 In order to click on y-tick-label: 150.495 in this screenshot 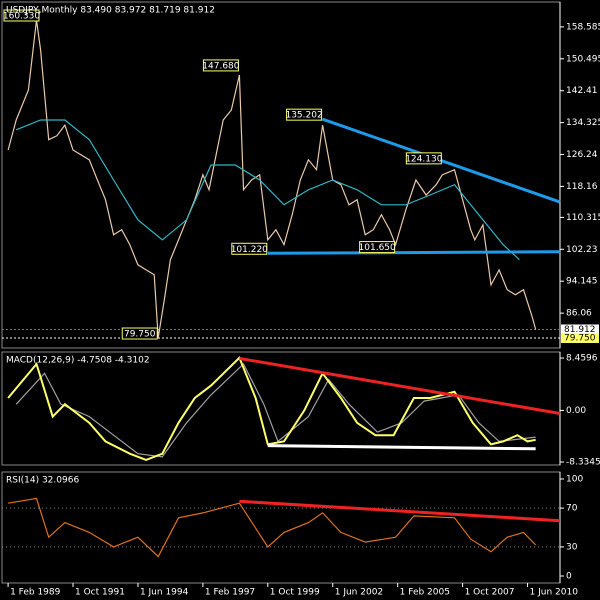, I will do `click(583, 59)`.